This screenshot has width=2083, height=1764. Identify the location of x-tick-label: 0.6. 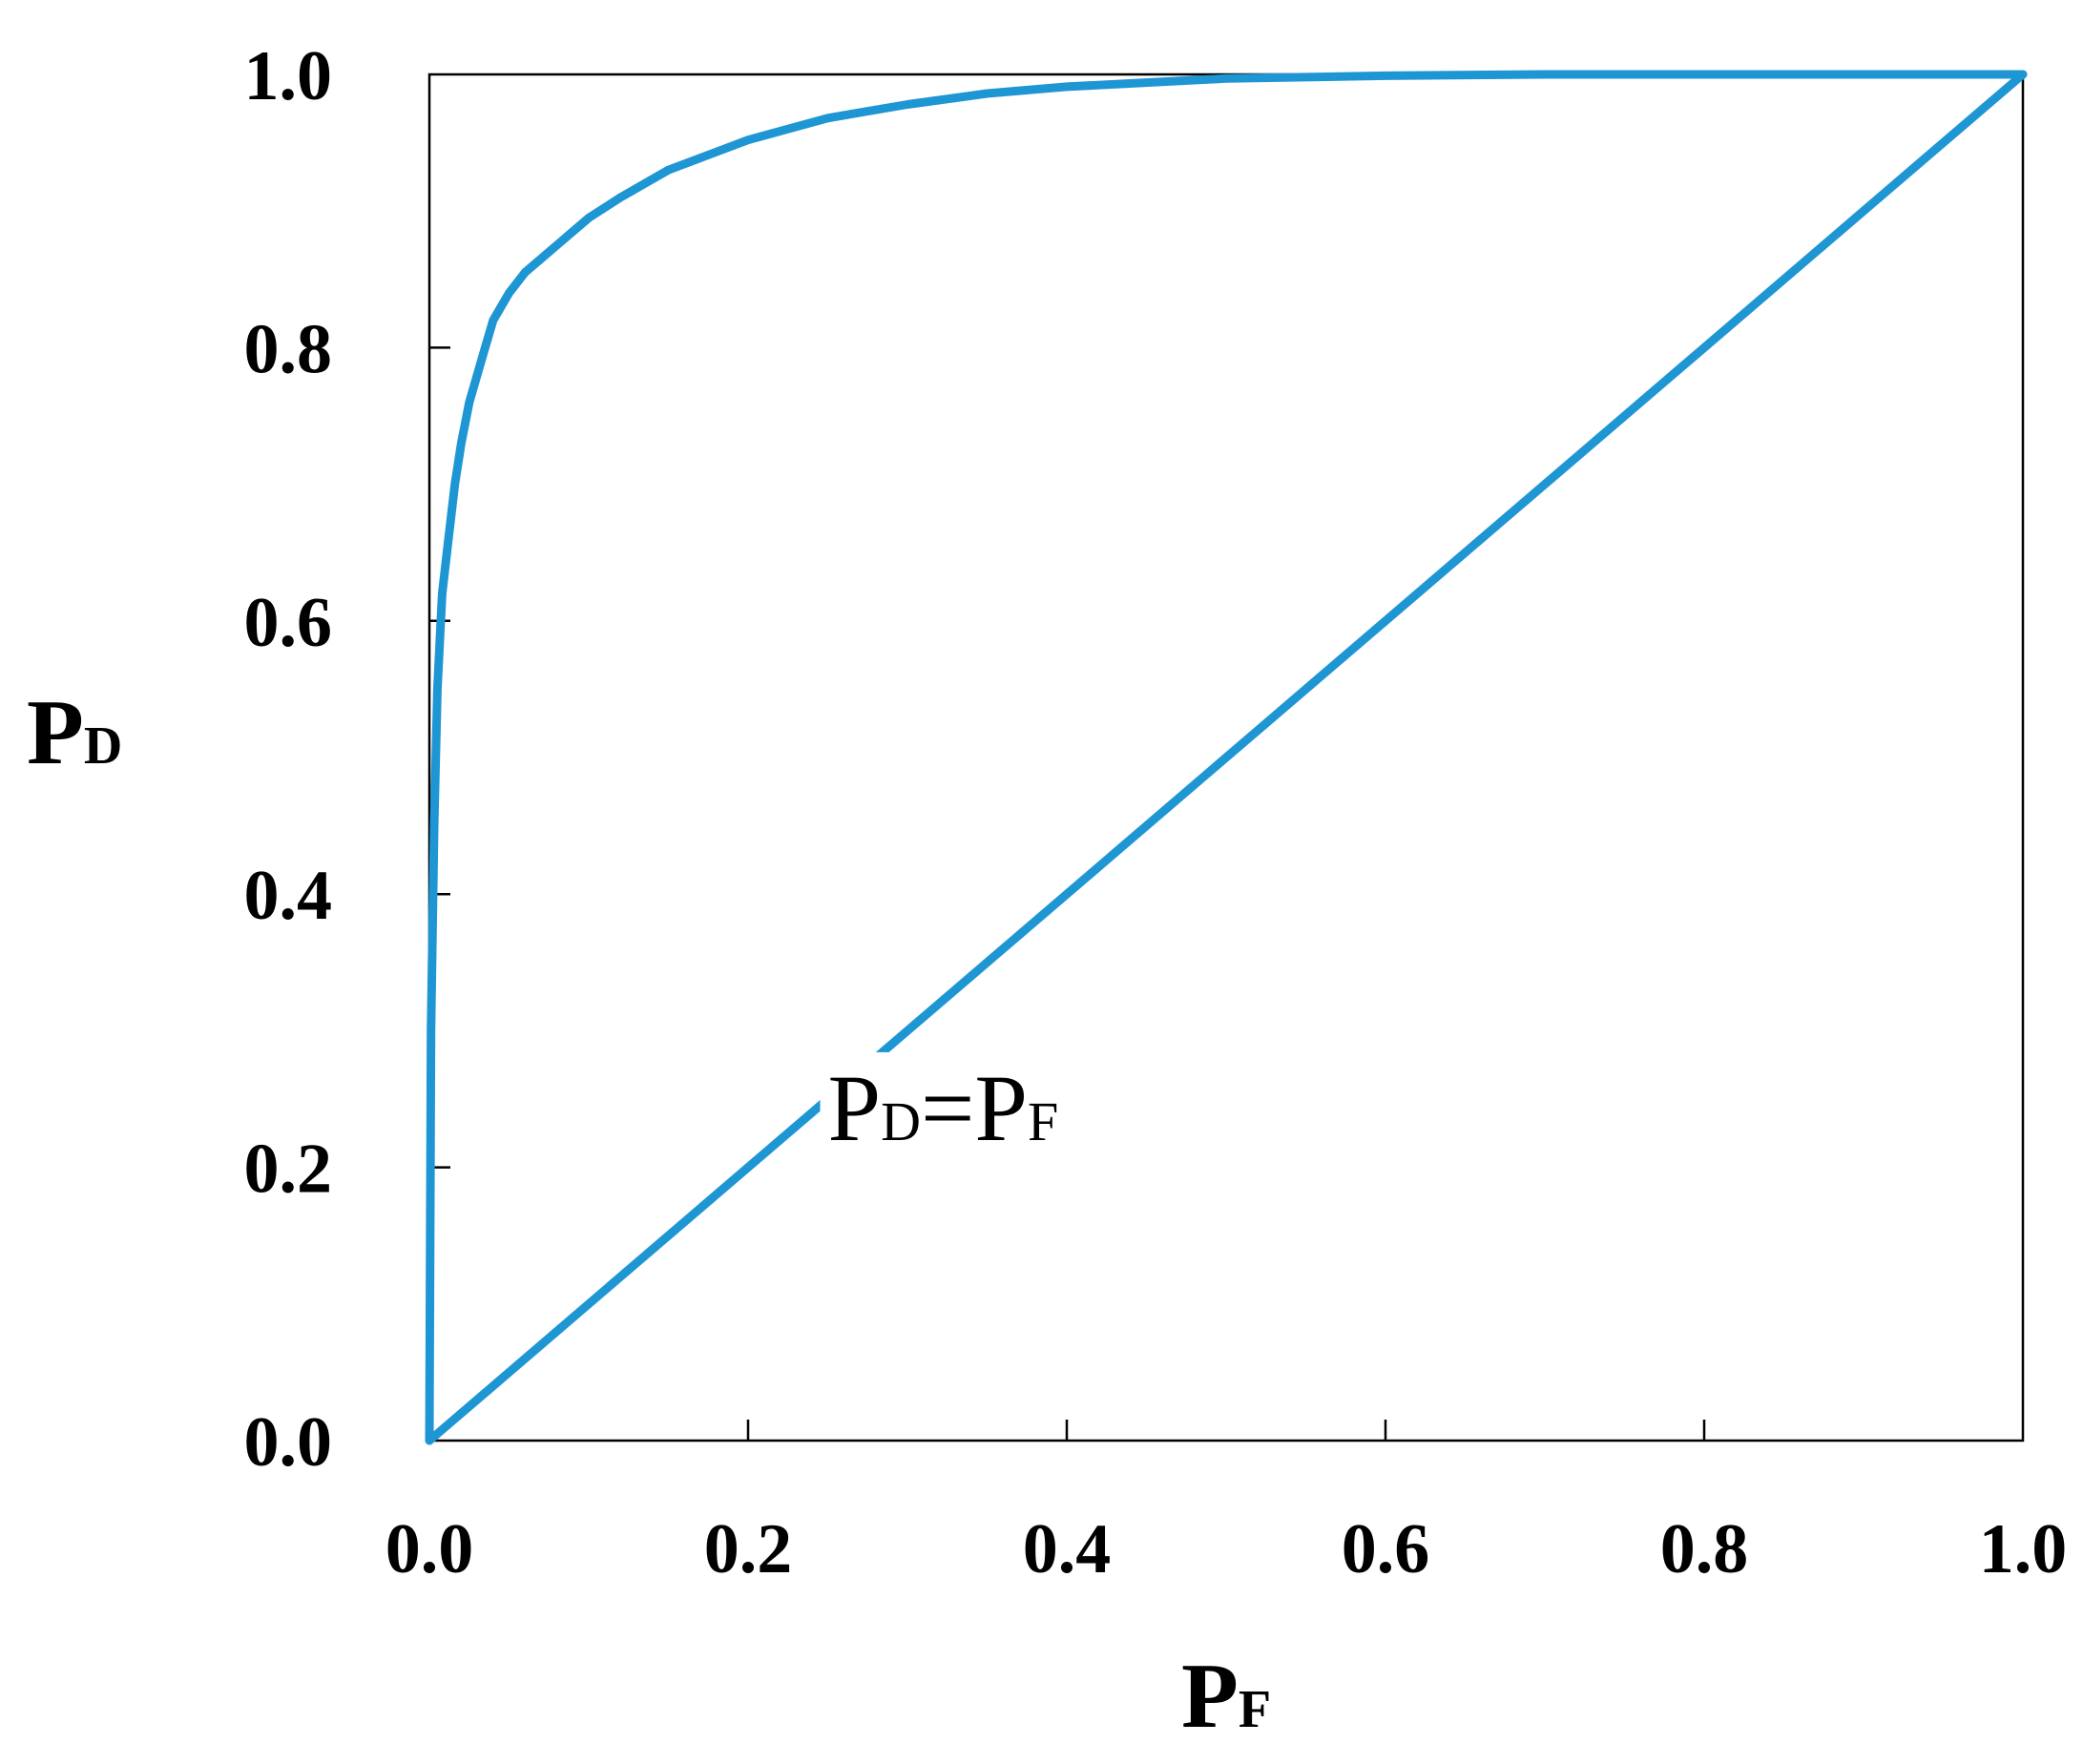
(1386, 1549).